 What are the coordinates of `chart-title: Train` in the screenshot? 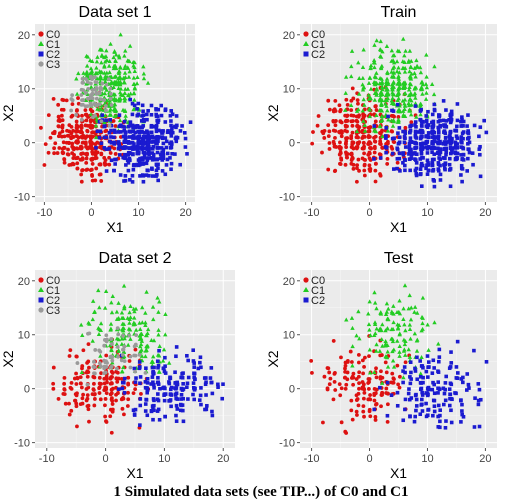 It's located at (399, 12).